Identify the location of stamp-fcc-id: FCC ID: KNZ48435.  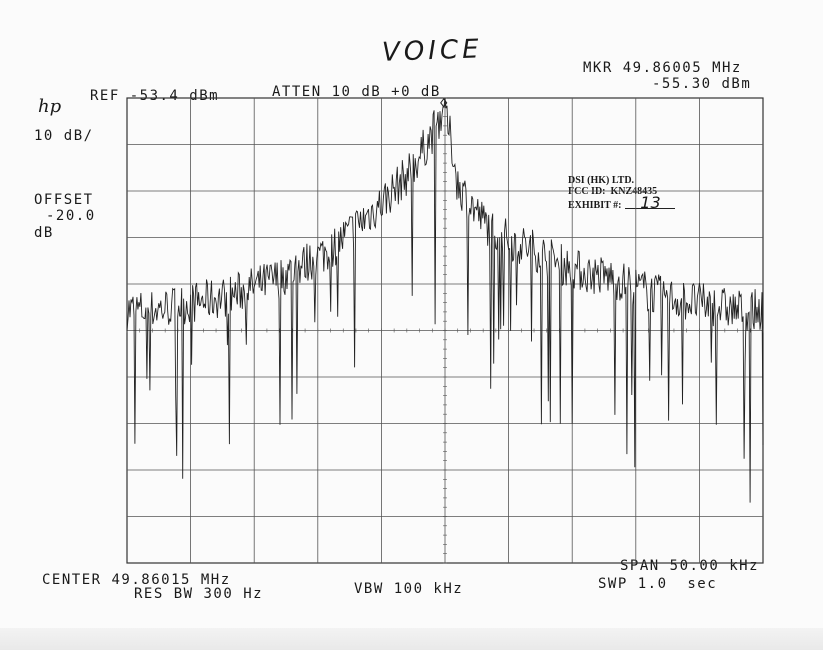
(613, 191).